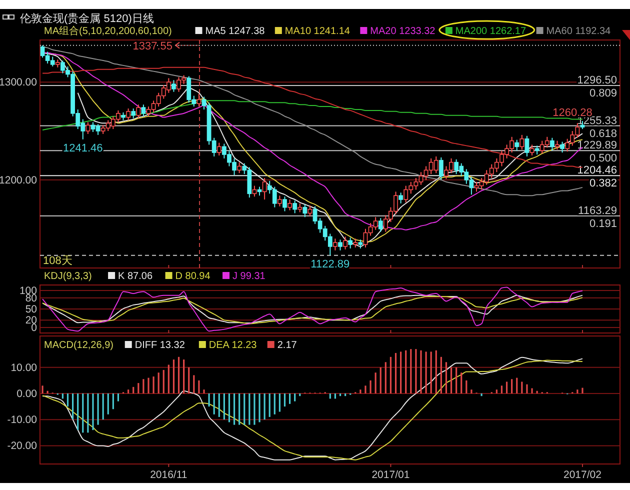  I want to click on legend-label: D 80.94, so click(193, 276).